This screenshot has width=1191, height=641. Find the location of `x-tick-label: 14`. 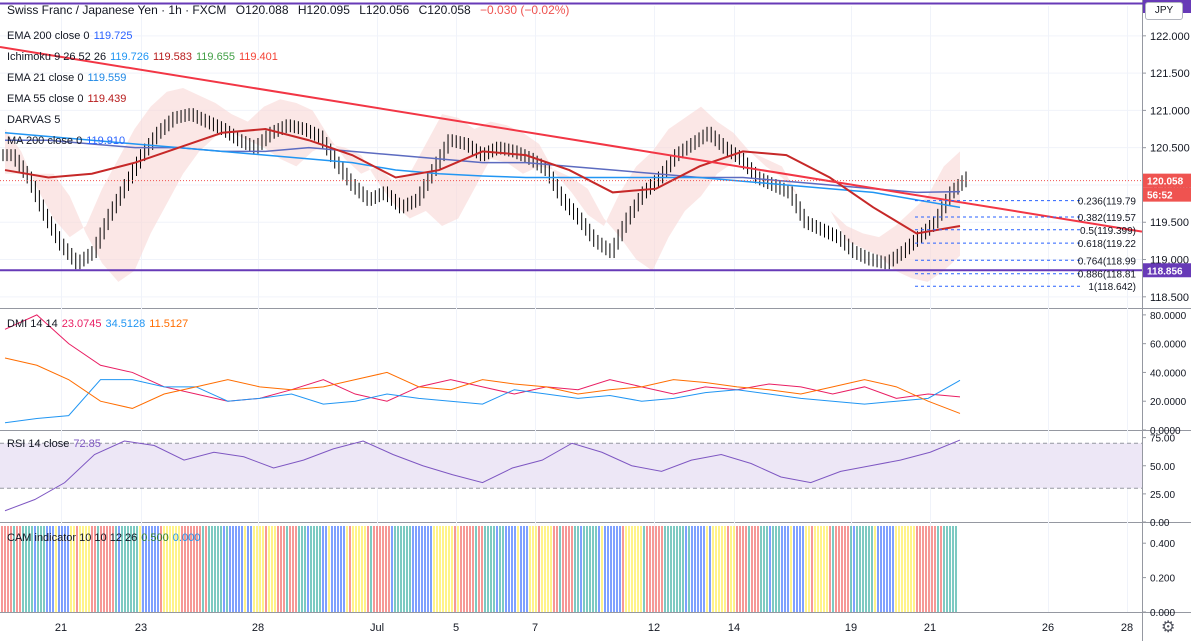

x-tick-label: 14 is located at coordinates (734, 628).